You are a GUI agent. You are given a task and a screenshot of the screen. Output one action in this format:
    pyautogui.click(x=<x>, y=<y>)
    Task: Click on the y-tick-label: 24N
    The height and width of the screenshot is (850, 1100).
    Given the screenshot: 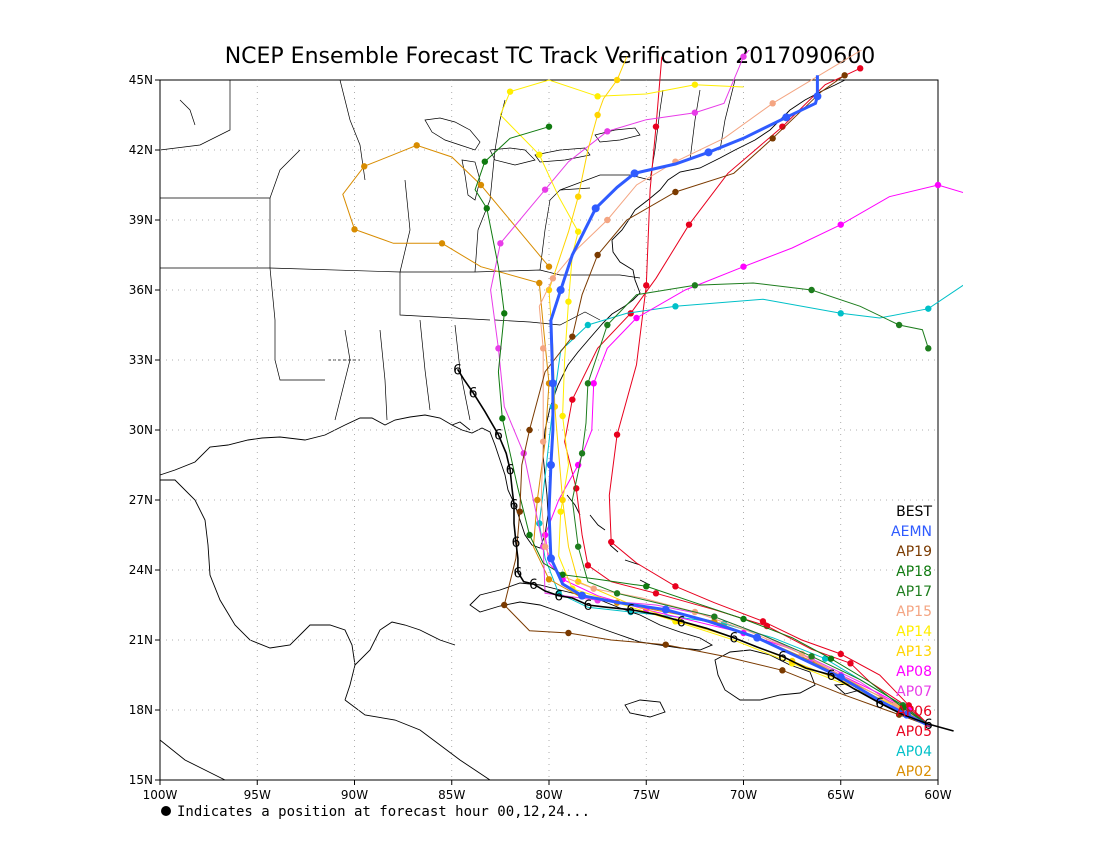 What is the action you would take?
    pyautogui.click(x=141, y=570)
    